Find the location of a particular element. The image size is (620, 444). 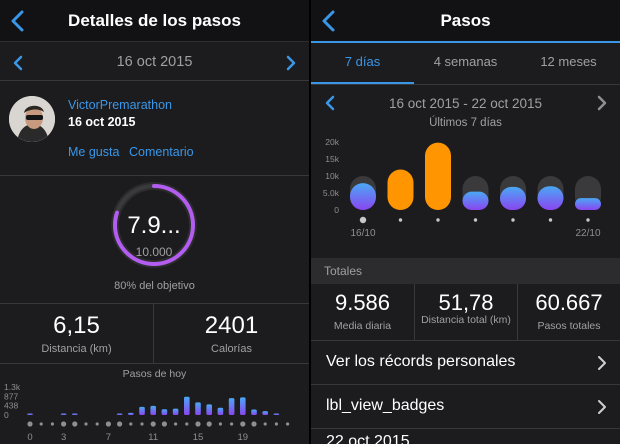

tab-4-weeks: 4 semanas is located at coordinates (465, 61).